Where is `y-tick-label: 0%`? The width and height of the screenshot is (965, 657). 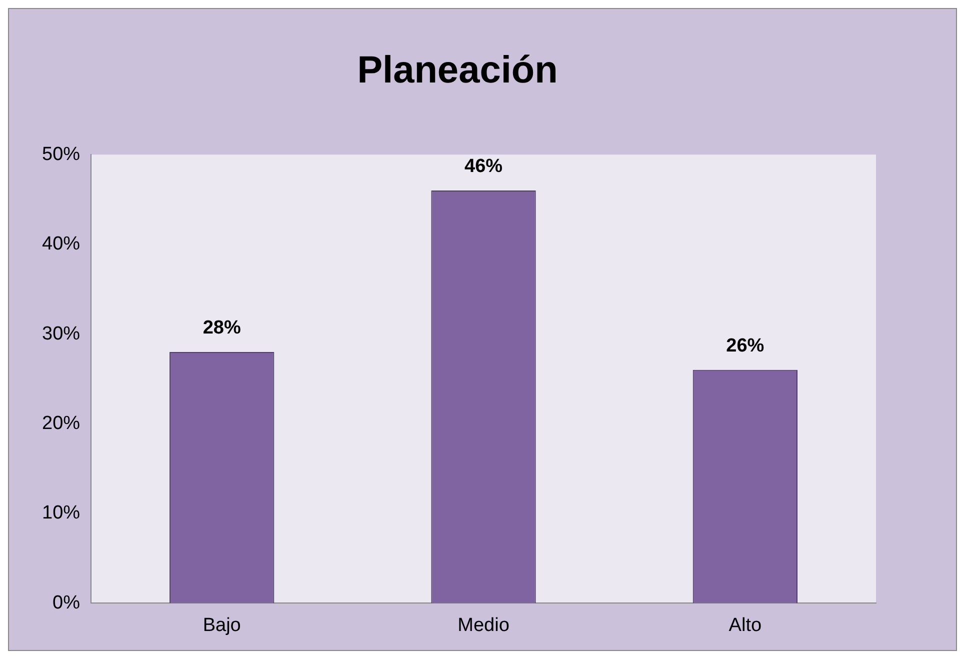
y-tick-label: 0% is located at coordinates (66, 603).